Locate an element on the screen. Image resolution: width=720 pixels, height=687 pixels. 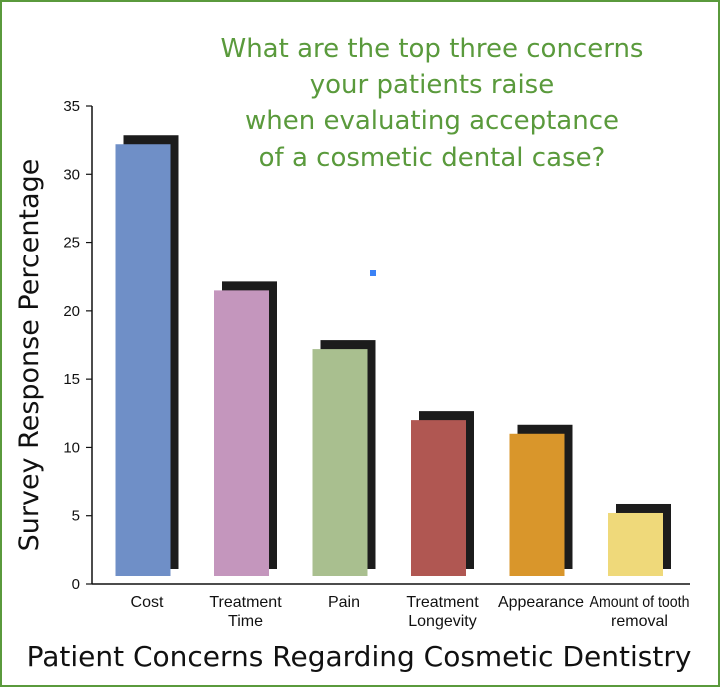
x-category-label: Appearance is located at coordinates (541, 602).